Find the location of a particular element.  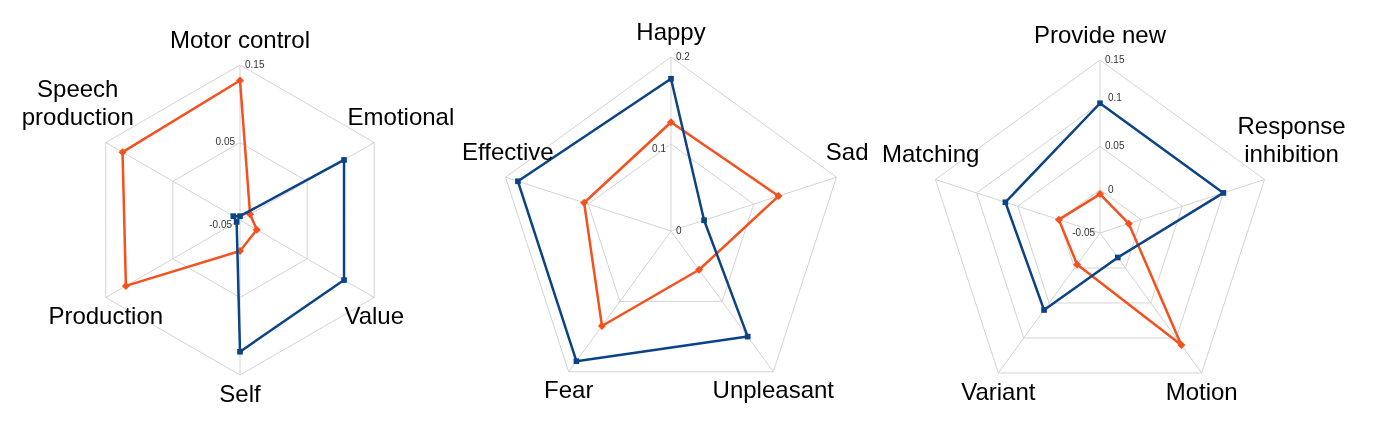

spoke-label: Unpleasant is located at coordinates (773, 390).